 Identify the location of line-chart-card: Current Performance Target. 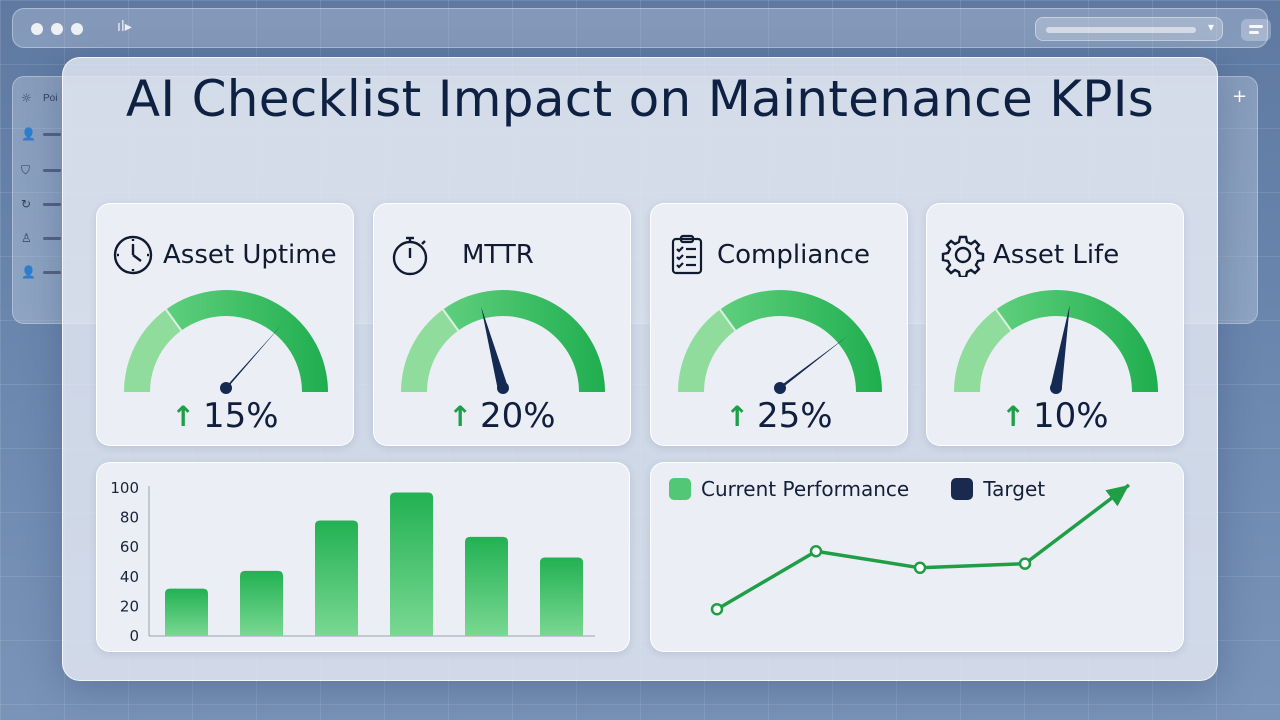
(917, 557).